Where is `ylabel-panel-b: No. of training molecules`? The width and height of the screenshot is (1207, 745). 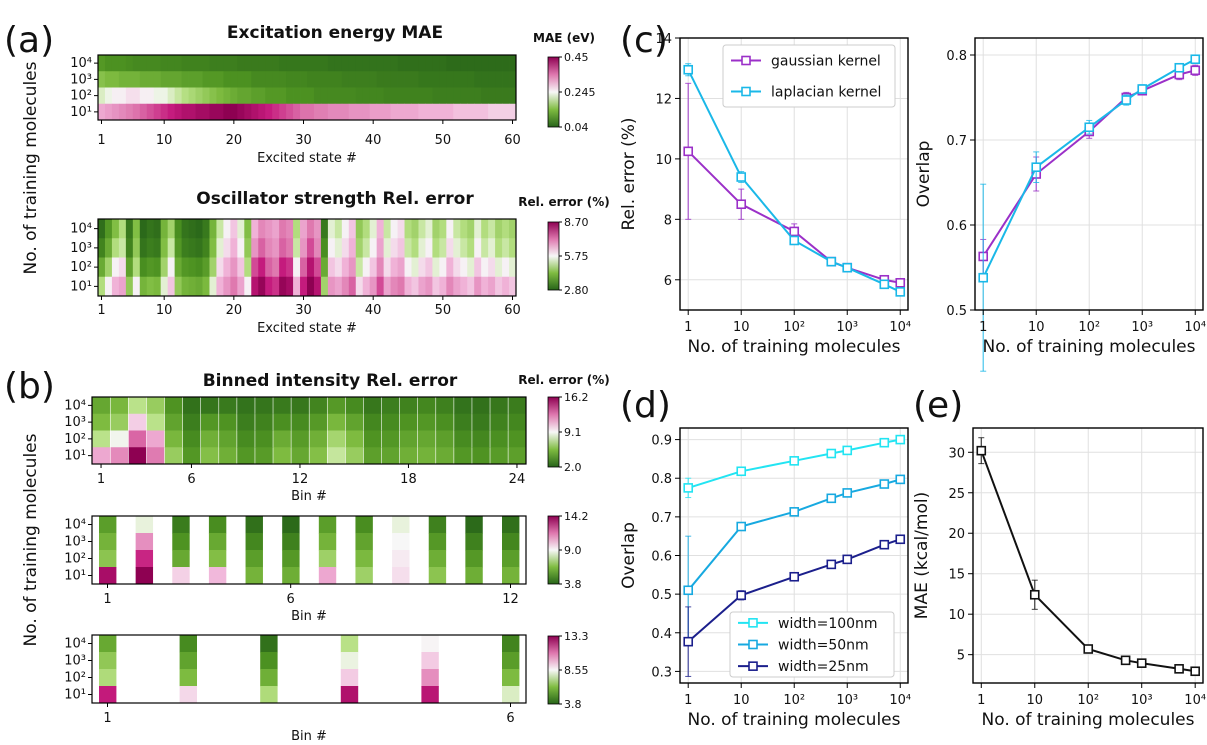 ylabel-panel-b: No. of training molecules is located at coordinates (31, 539).